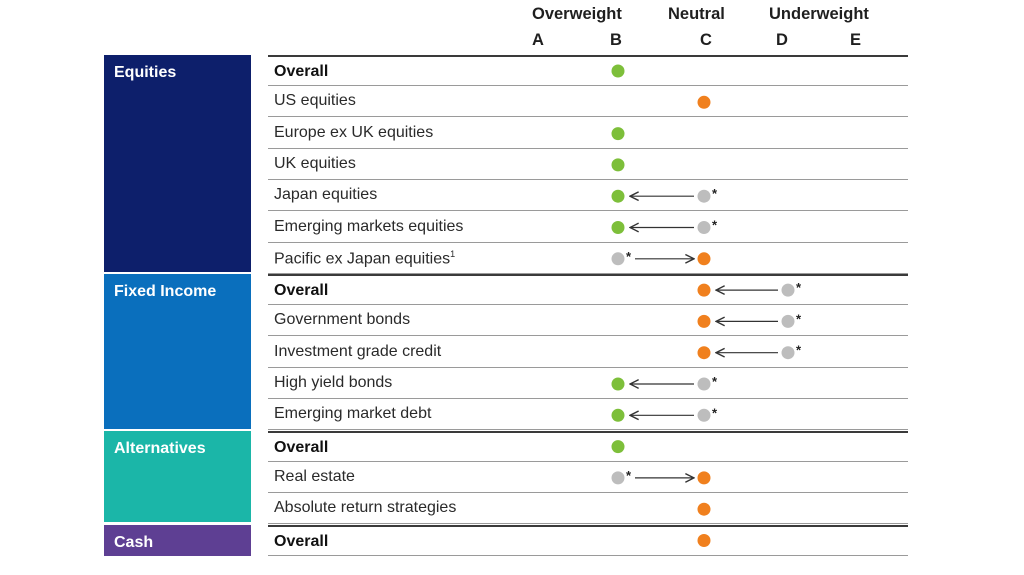 This screenshot has width=1024, height=575. Describe the element at coordinates (588, 321) in the screenshot. I see `table-row: Government bonds` at that location.